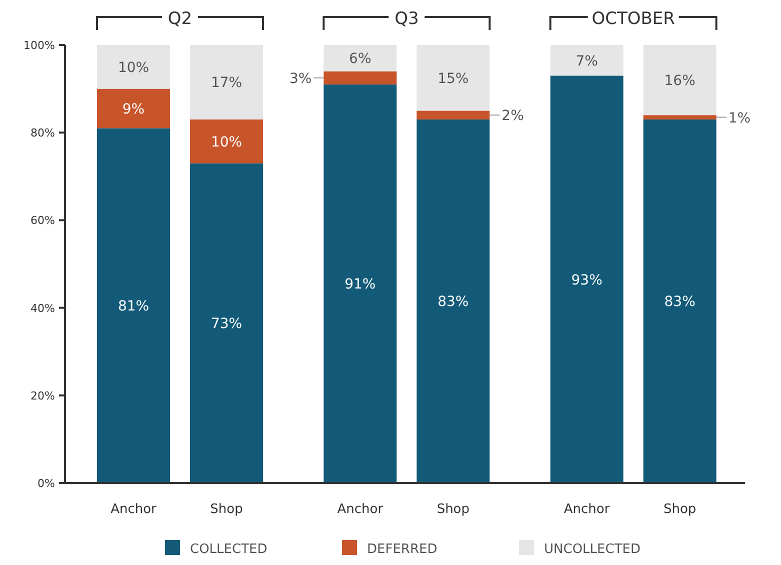 This screenshot has width=781, height=565. I want to click on data-label: 6%, so click(360, 59).